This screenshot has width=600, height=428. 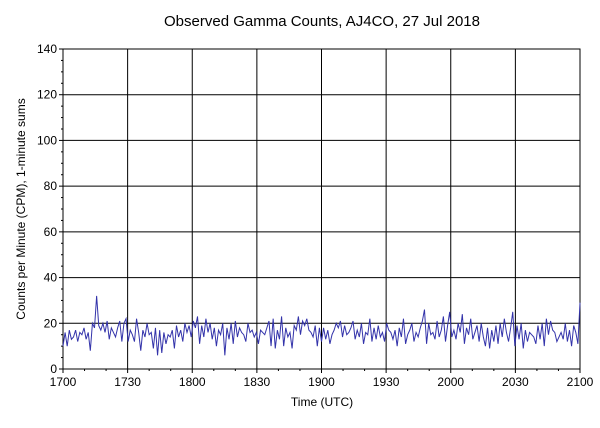 I want to click on y-axis-label: Counts per Minute (CPM), 1-minute sums, so click(x=21, y=208).